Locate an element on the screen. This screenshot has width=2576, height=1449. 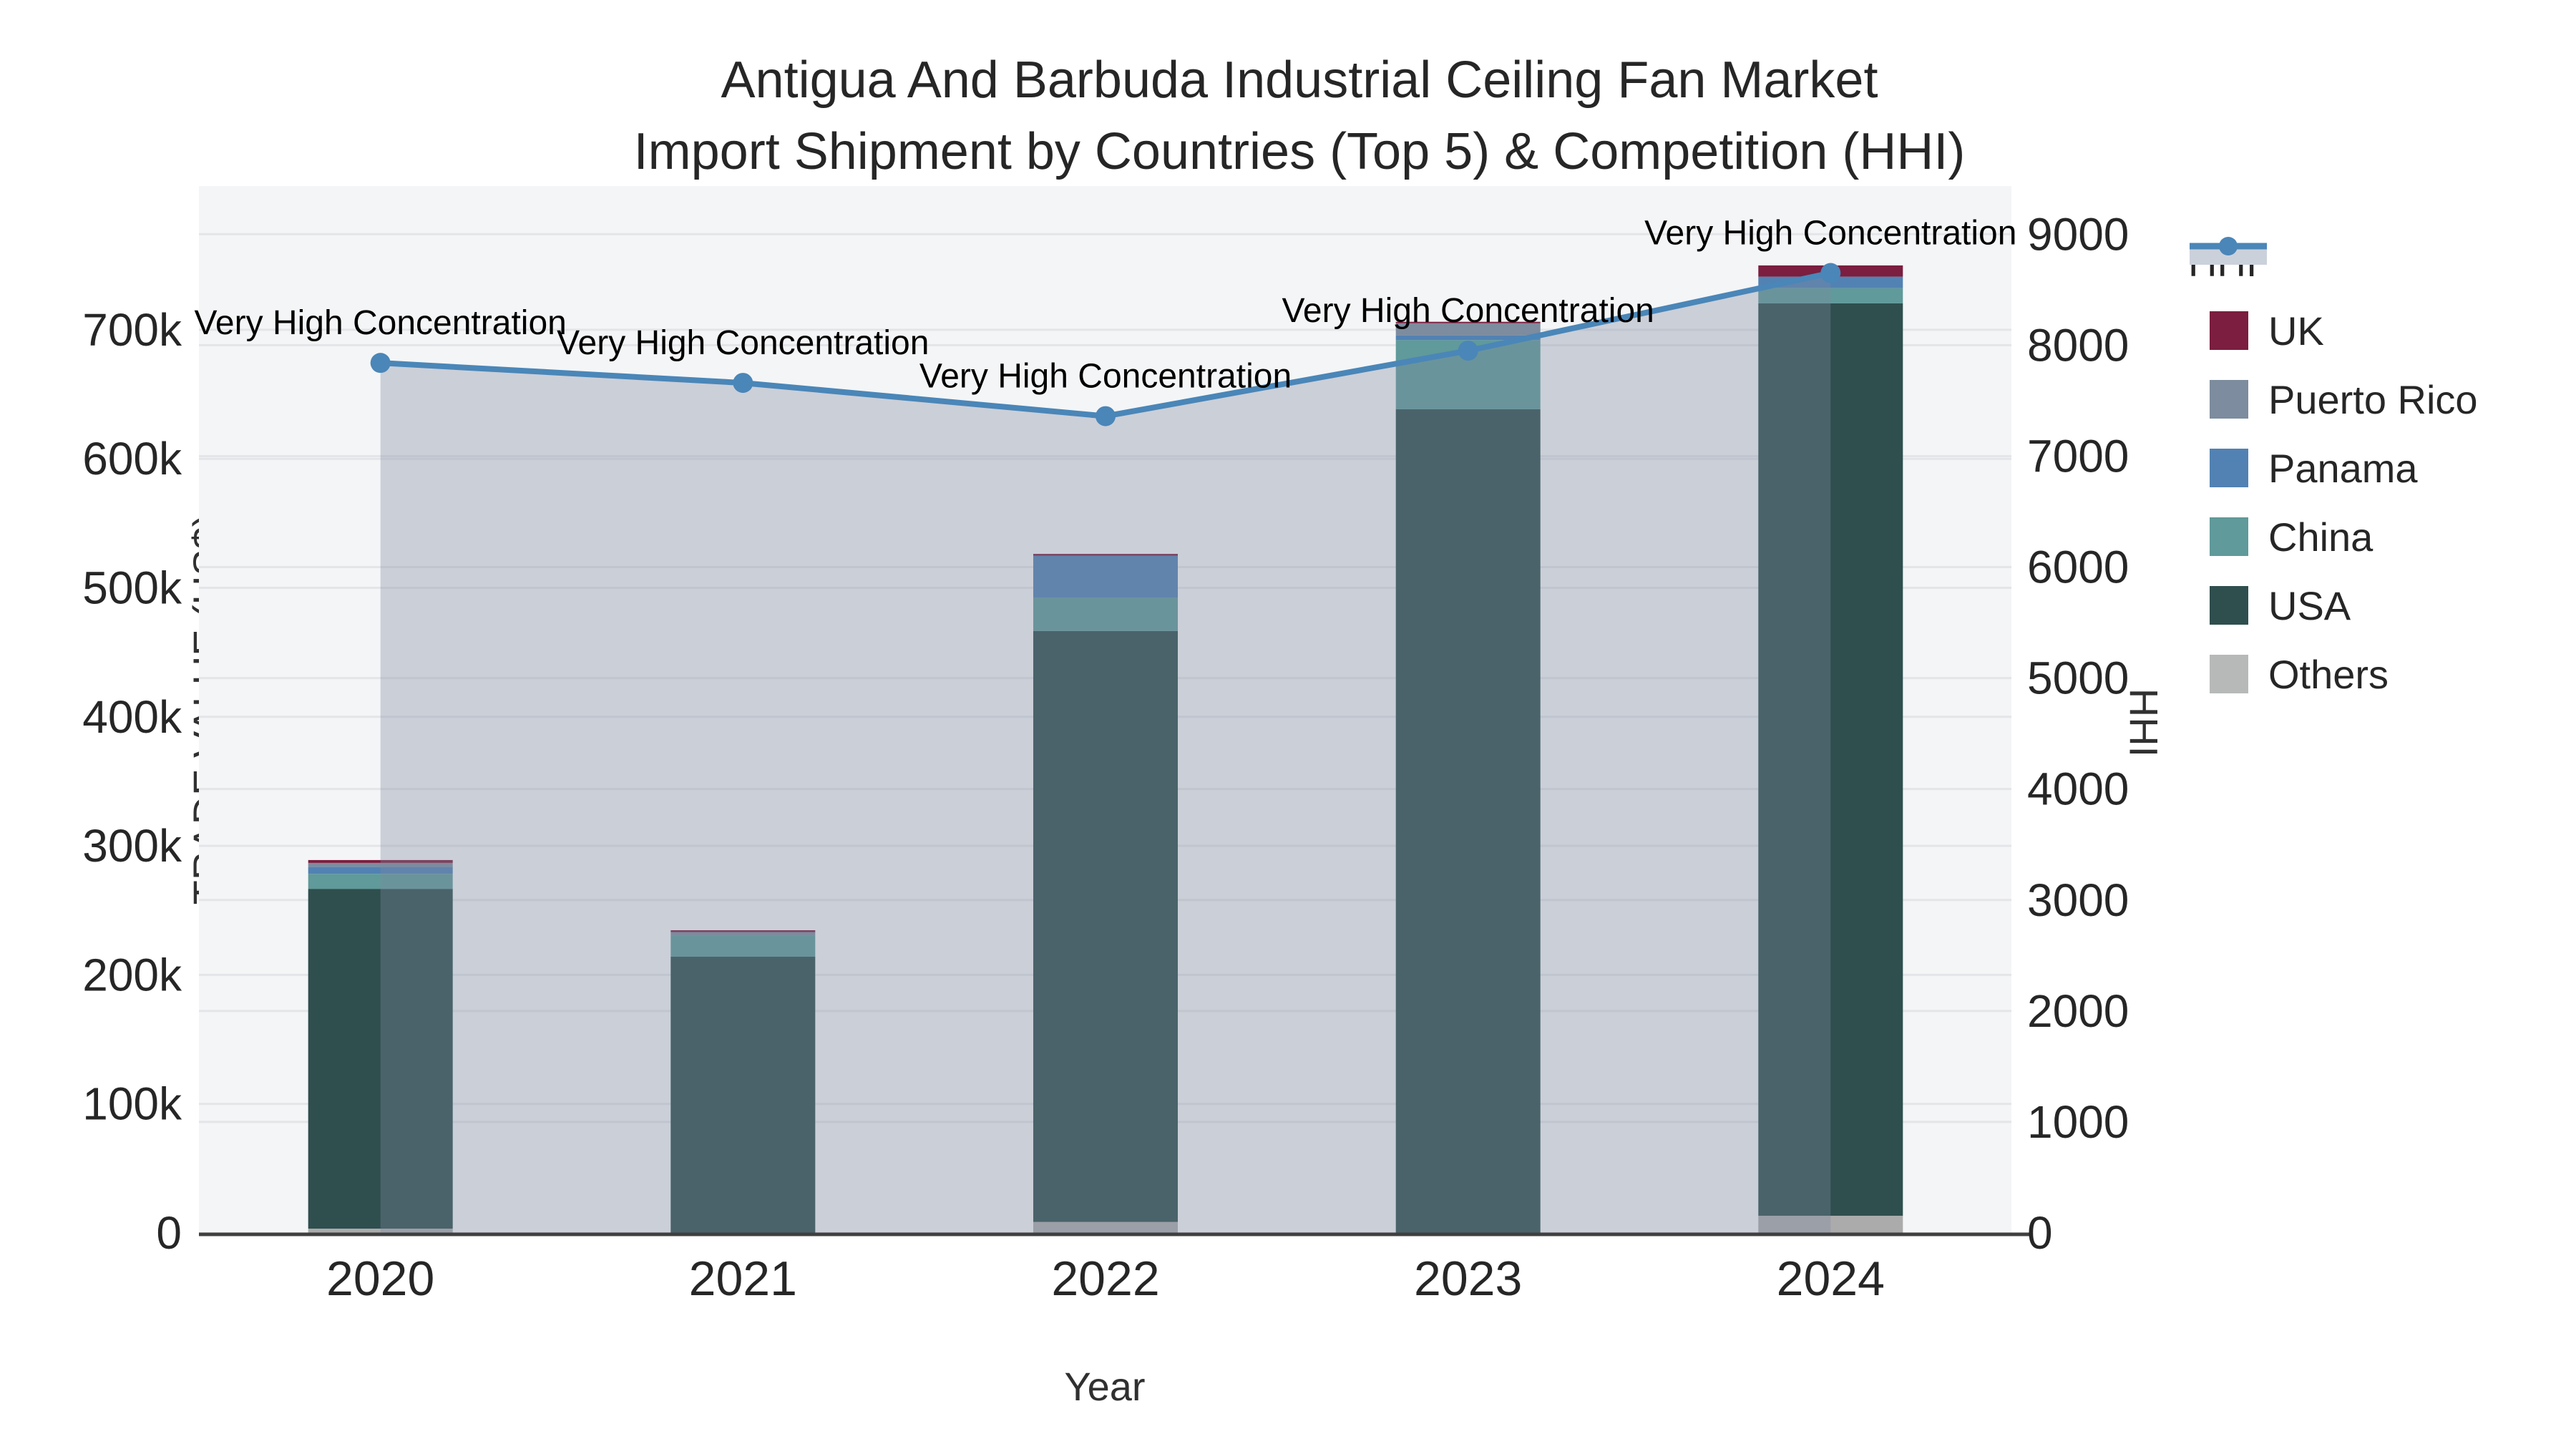
y-right-tick-label: 8000 is located at coordinates (2078, 345).